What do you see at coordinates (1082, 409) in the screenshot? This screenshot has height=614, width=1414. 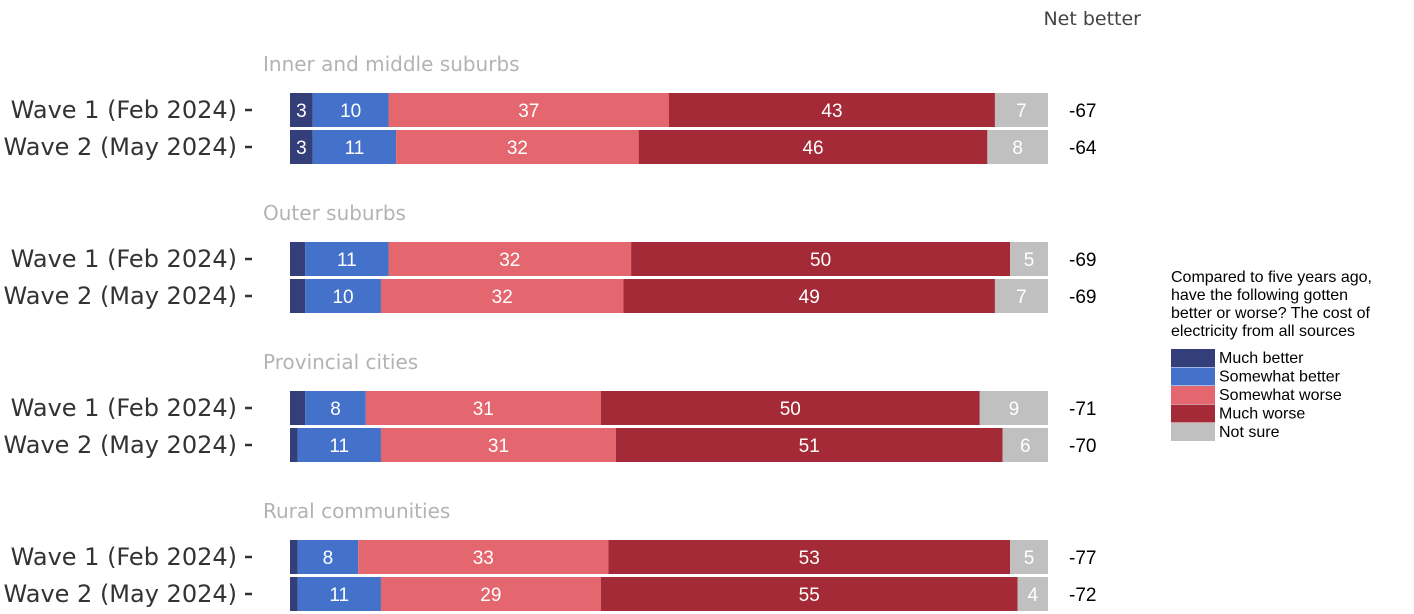 I see `net-value: -71` at bounding box center [1082, 409].